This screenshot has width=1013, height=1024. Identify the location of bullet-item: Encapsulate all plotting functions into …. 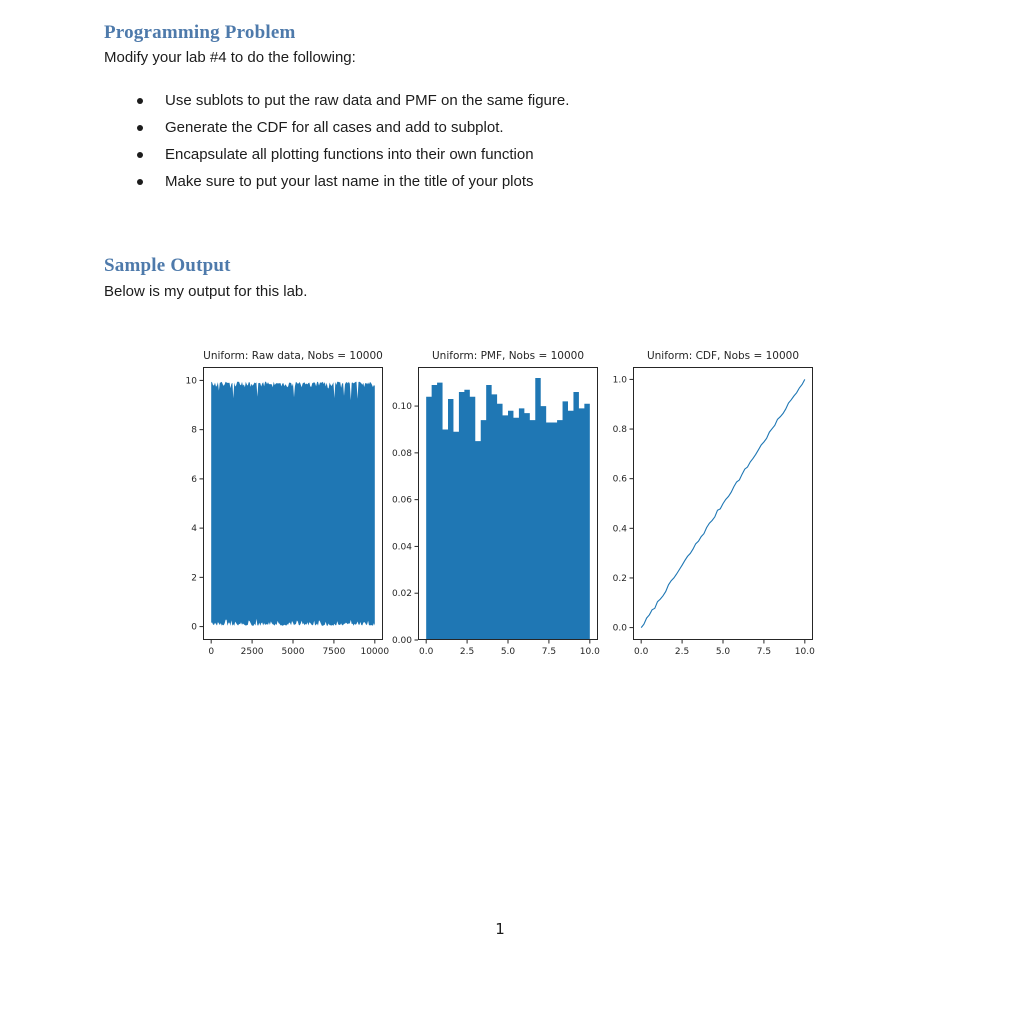
(353, 155).